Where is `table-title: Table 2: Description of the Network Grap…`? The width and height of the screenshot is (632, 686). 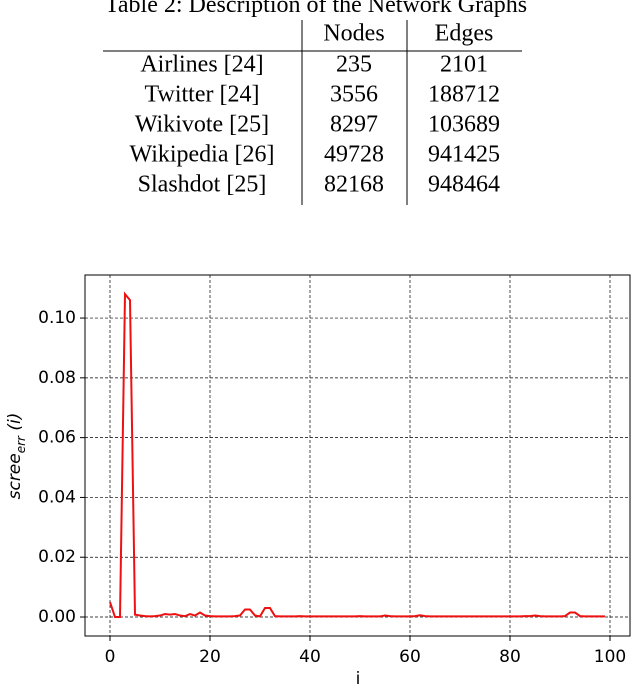 table-title: Table 2: Description of the Network Grap… is located at coordinates (316, 9).